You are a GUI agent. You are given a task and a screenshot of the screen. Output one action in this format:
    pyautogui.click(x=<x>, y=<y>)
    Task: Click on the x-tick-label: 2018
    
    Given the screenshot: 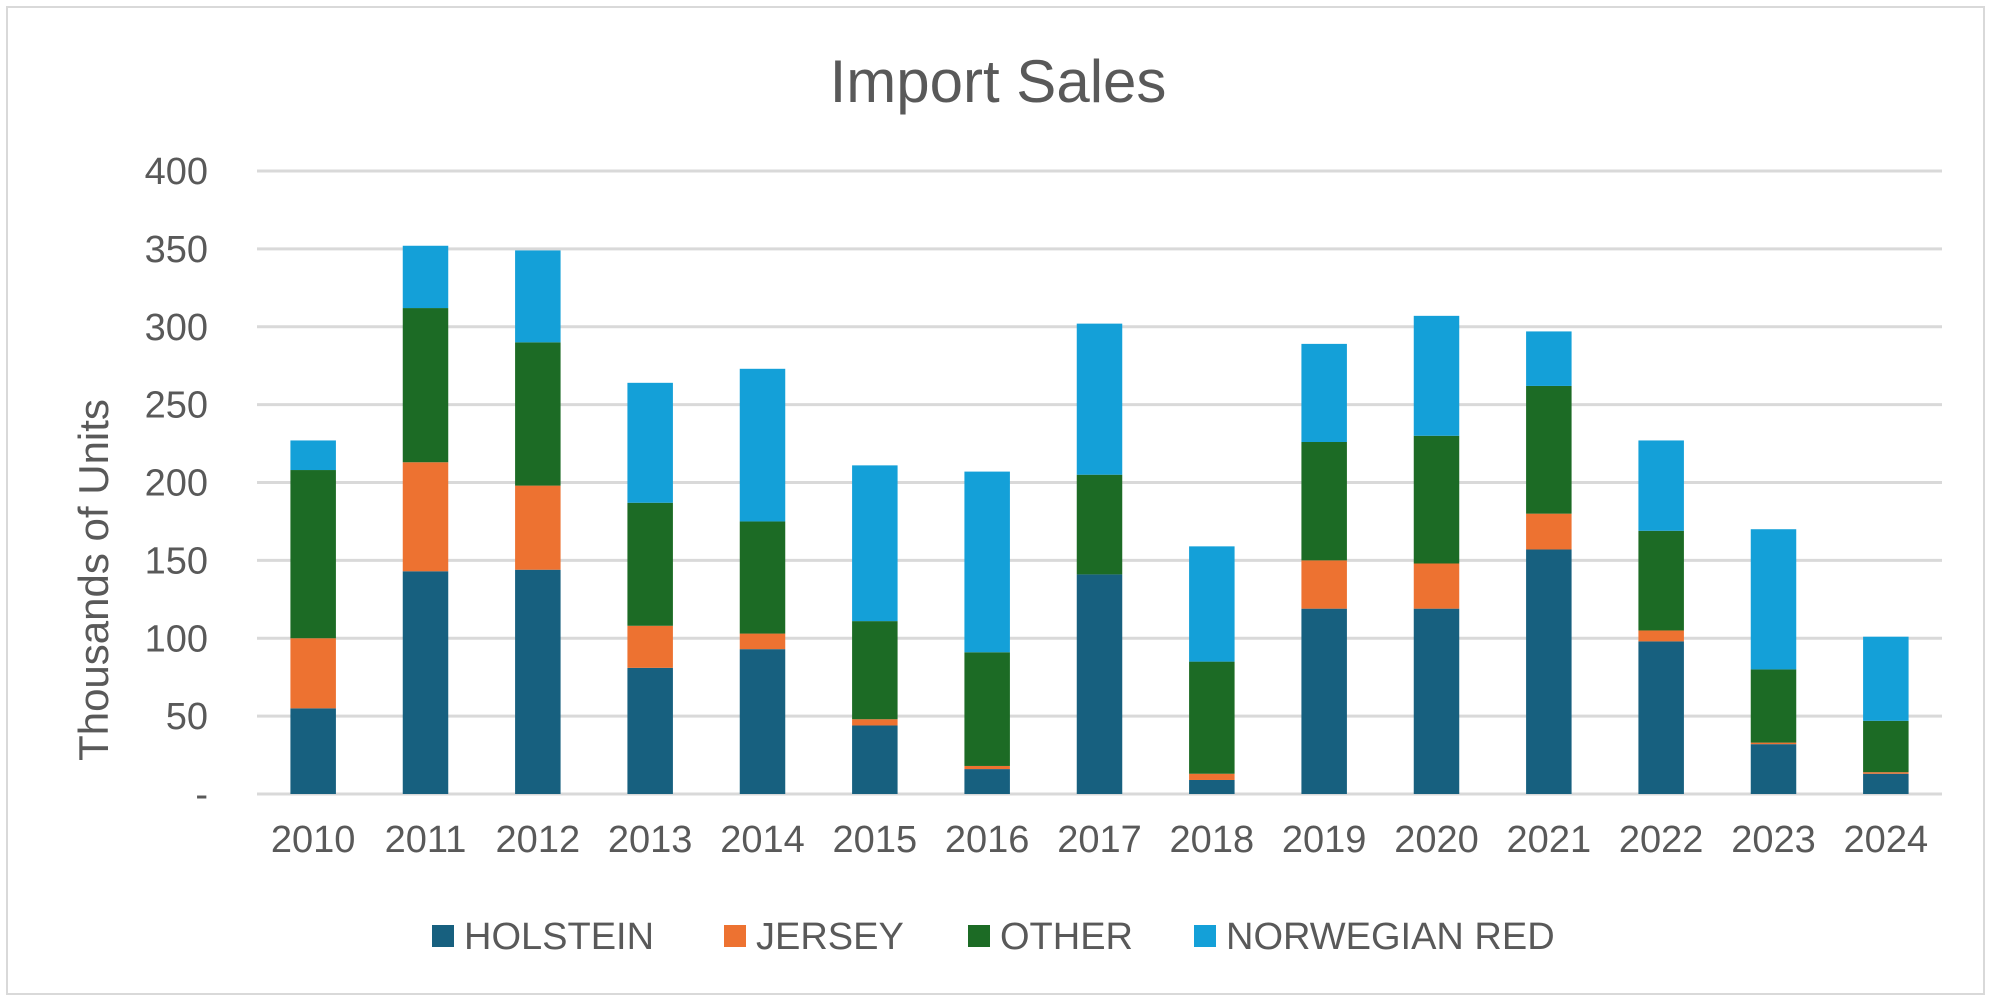 What is the action you would take?
    pyautogui.click(x=1212, y=840)
    